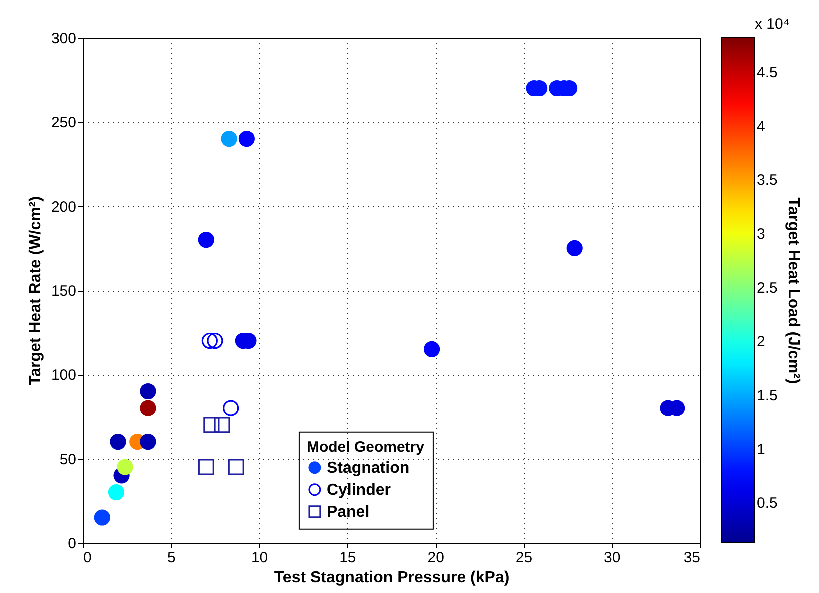 The height and width of the screenshot is (593, 819). I want to click on color-bar-label: 1, so click(761, 449).